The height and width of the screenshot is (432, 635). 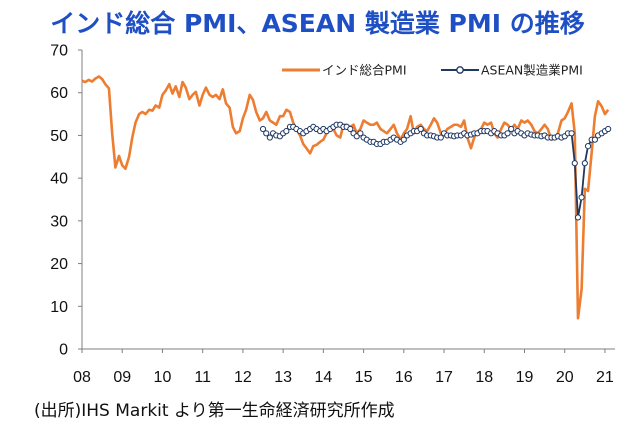 What do you see at coordinates (122, 377) in the screenshot?
I see `x-tick-label: 09` at bounding box center [122, 377].